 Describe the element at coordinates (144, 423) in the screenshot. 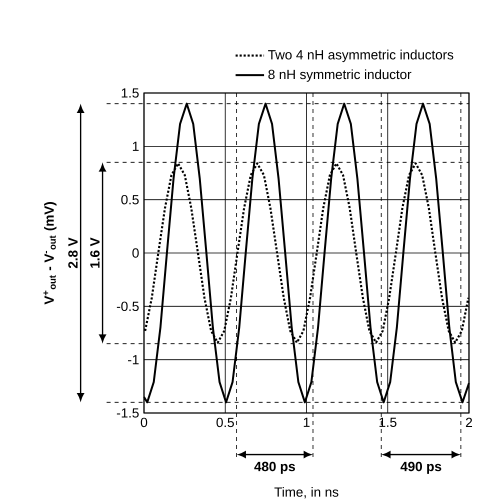

I see `x-tick-label: 0` at that location.